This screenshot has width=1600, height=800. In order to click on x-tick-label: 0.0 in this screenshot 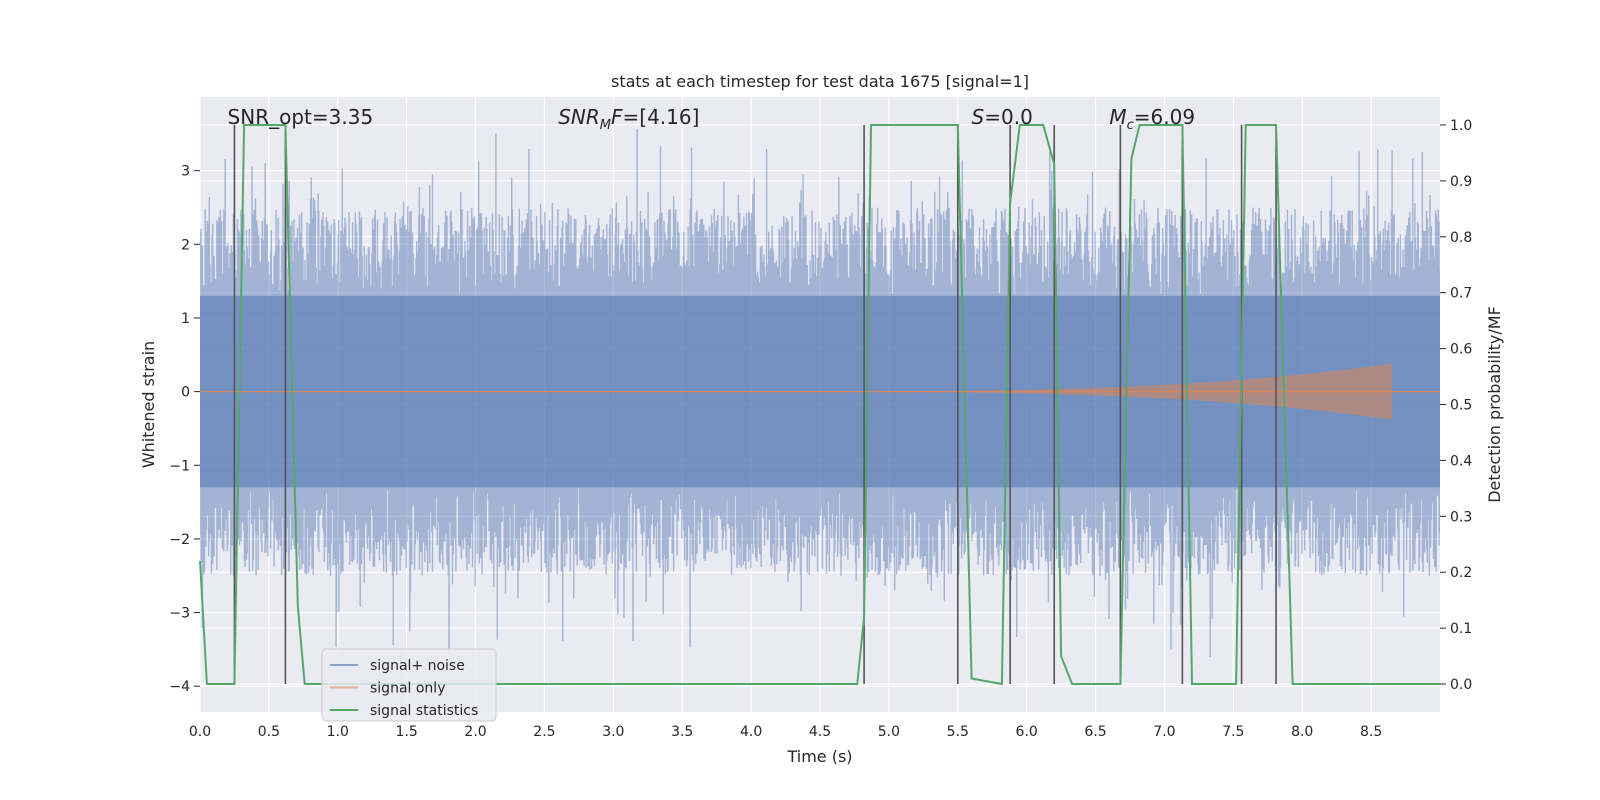, I will do `click(200, 732)`.